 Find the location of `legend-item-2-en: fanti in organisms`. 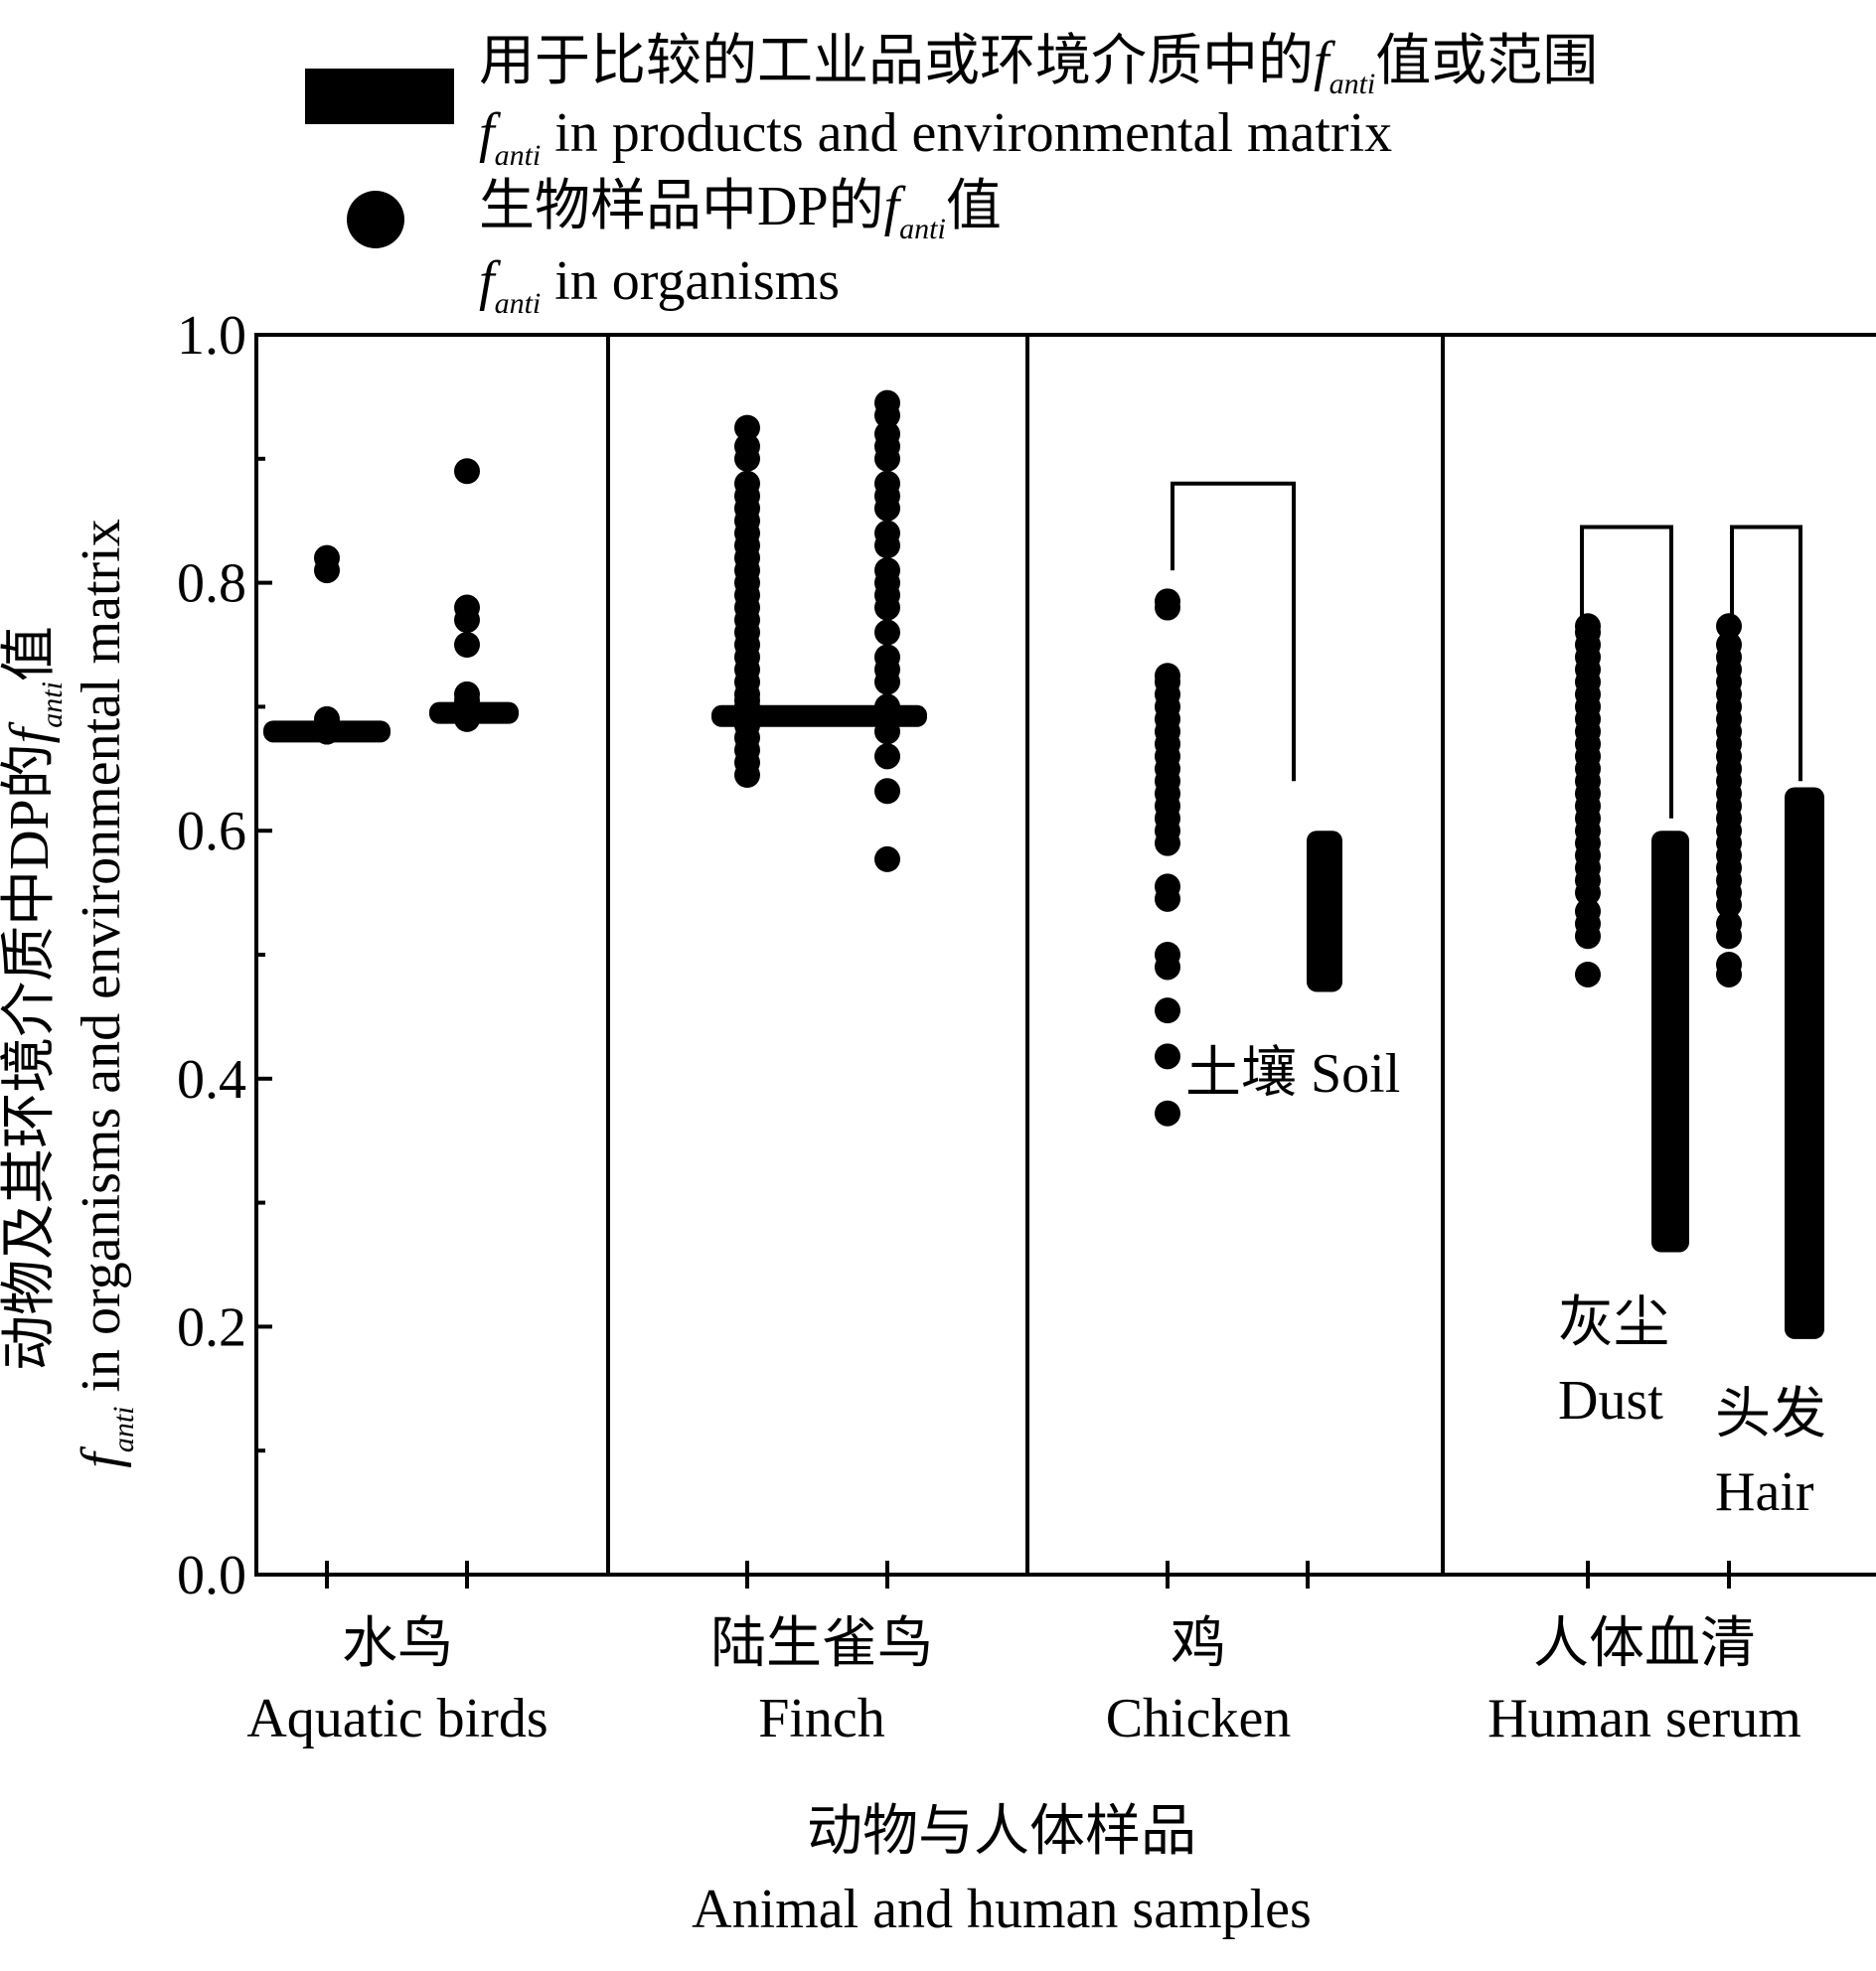

legend-item-2-en: fanti in organisms is located at coordinates (660, 285).